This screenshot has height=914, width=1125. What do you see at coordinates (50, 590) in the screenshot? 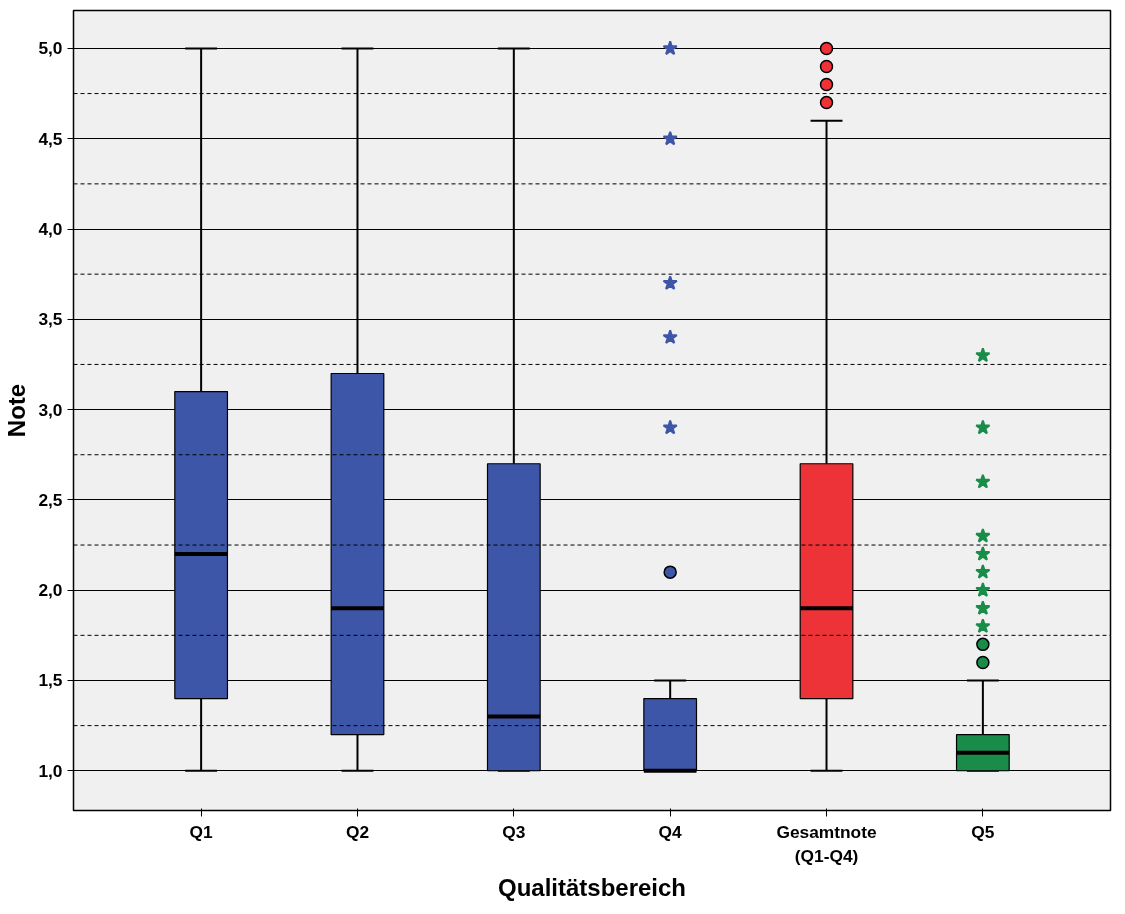
I see `y-tick-label: 2,0` at bounding box center [50, 590].